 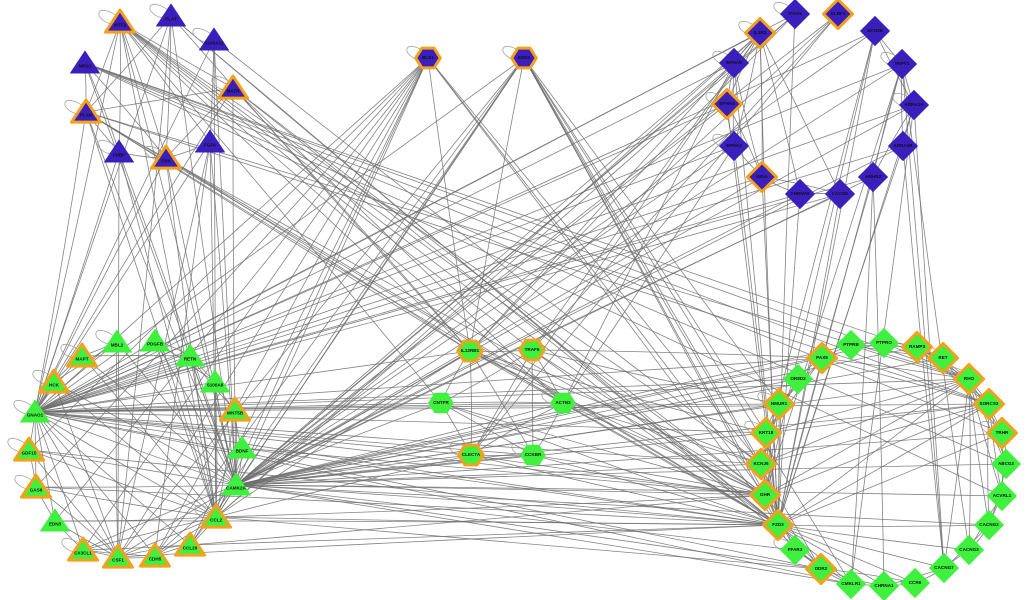 I want to click on graph-node: NRG1, so click(x=85, y=62).